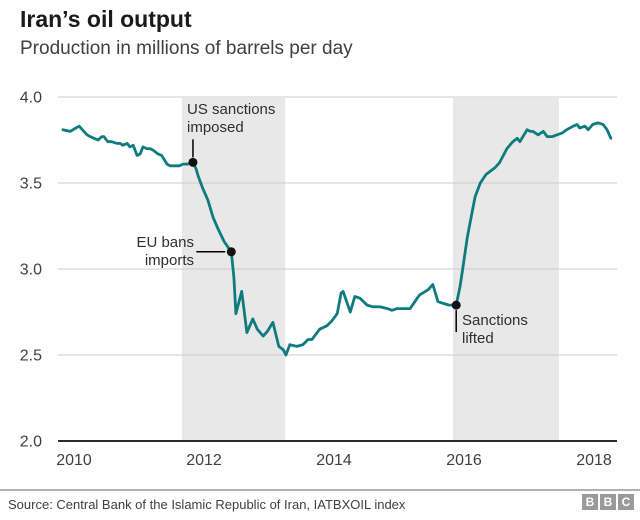  Describe the element at coordinates (74, 460) in the screenshot. I see `x-axis-tick-label: 2010` at that location.